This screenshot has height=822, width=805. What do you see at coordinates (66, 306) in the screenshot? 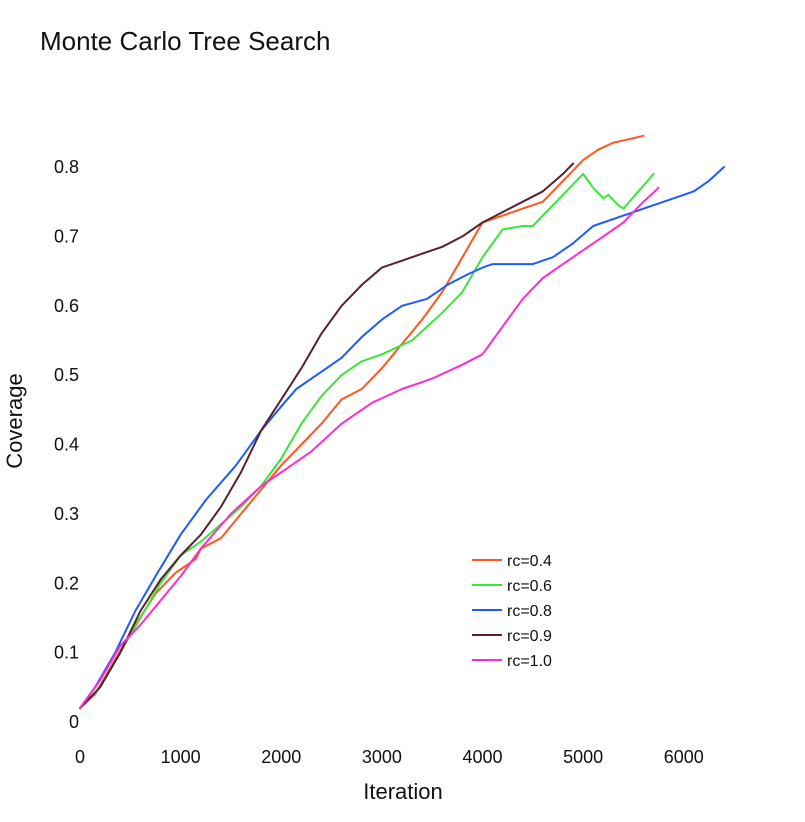
I see `y-tick-label: 0.6` at bounding box center [66, 306].